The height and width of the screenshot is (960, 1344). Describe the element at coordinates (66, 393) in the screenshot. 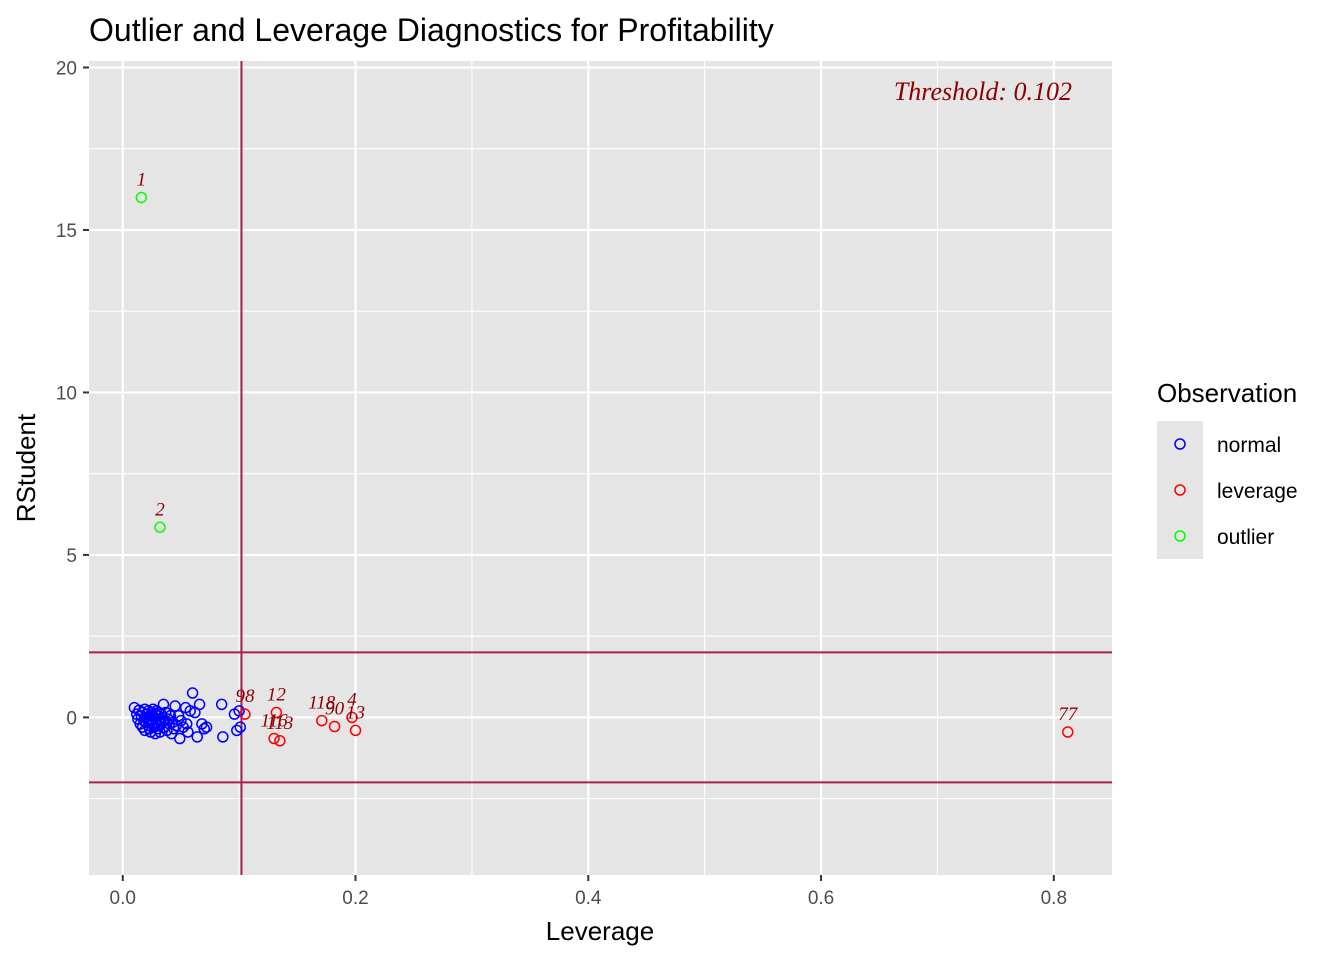

I see `y-tick-label: 10` at that location.